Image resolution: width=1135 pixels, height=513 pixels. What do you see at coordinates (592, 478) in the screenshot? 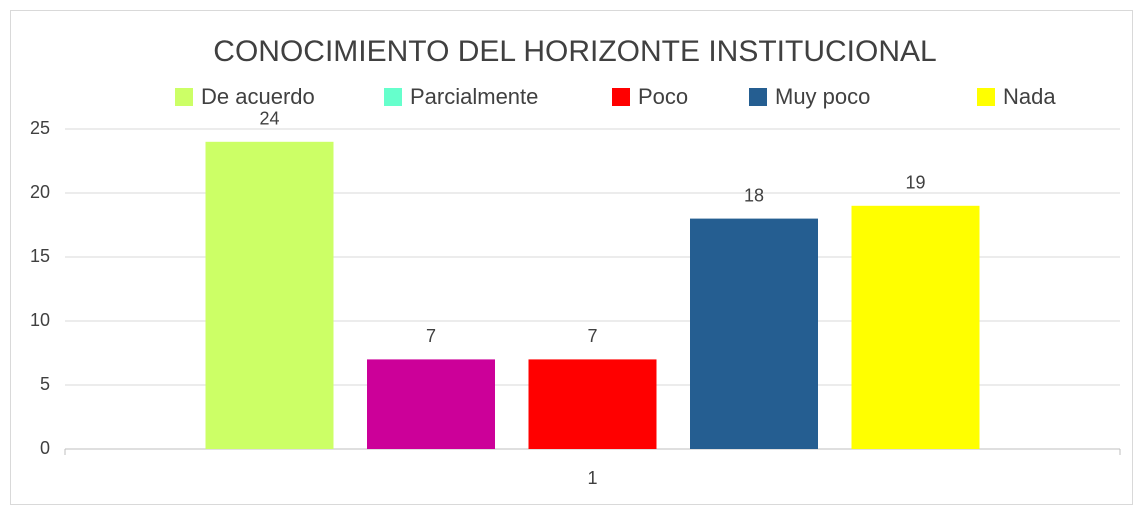
I see `x-tick-label: 1` at bounding box center [592, 478].